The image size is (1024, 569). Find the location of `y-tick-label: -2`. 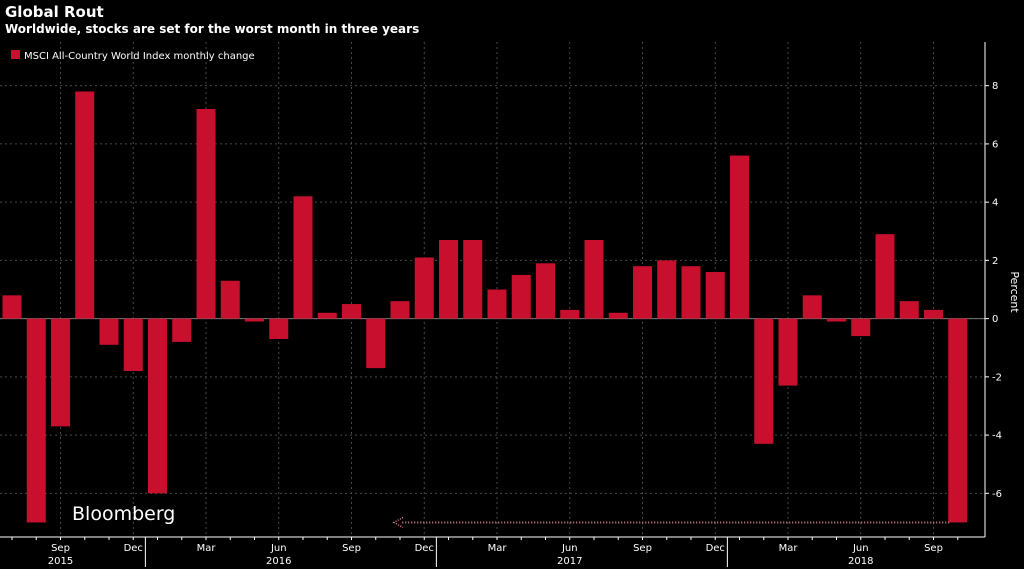

y-tick-label: -2 is located at coordinates (997, 377).